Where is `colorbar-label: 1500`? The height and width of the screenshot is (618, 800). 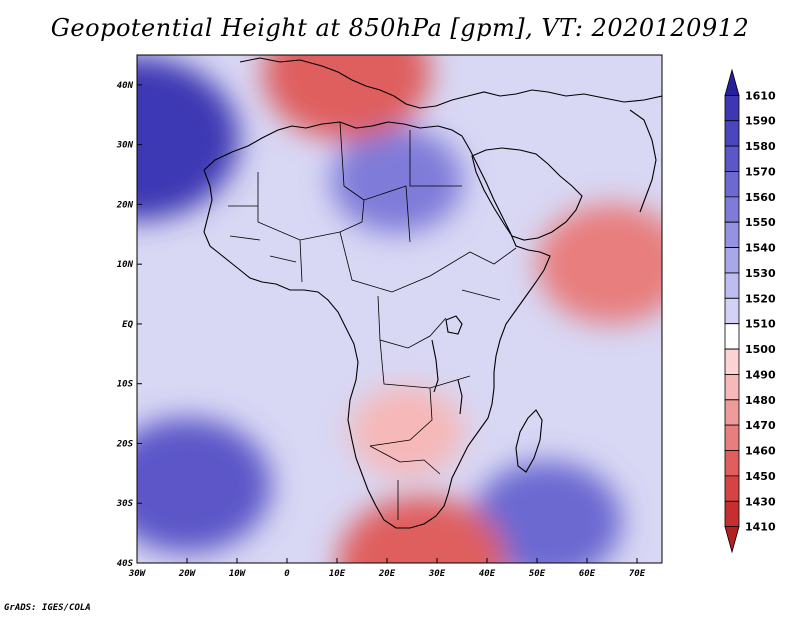
colorbar-label: 1500 is located at coordinates (760, 349).